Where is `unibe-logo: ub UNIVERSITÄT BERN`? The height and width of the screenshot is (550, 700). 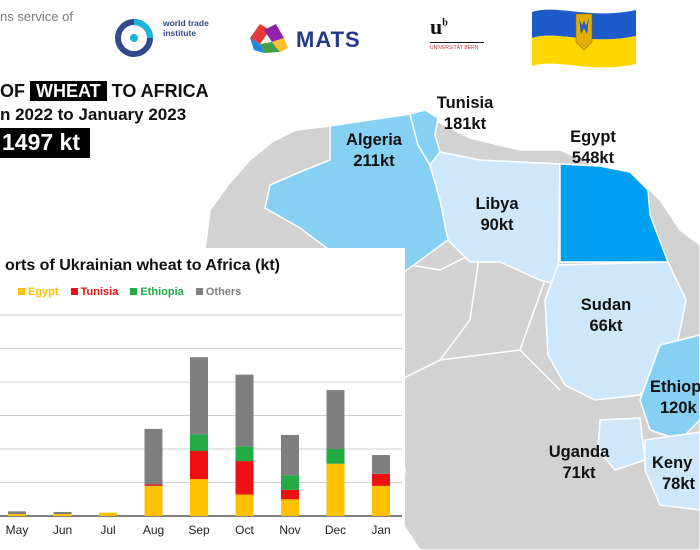
unibe-logo: ub UNIVERSITÄT BERN is located at coordinates (460, 32).